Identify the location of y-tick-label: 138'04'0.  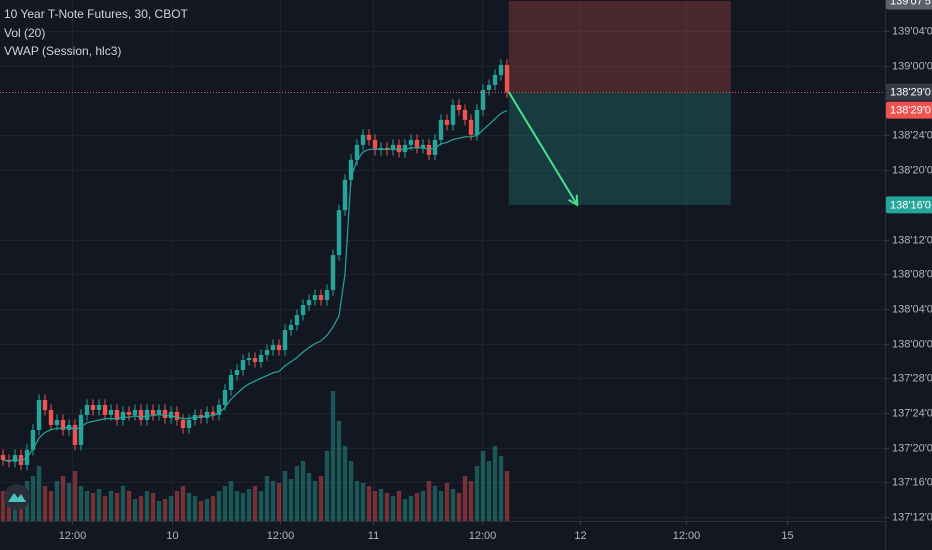
(912, 309).